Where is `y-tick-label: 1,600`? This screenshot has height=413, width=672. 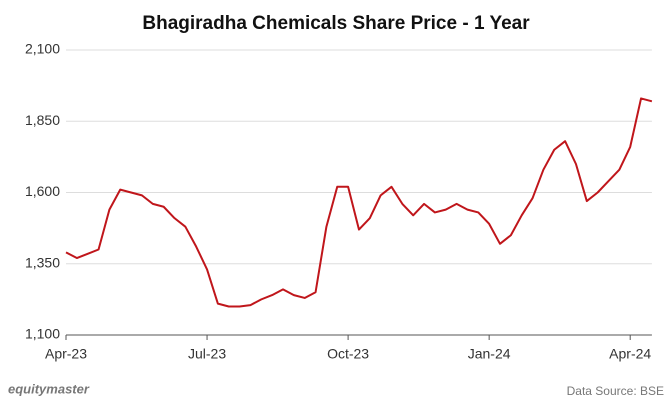
y-tick-label: 1,600 is located at coordinates (42, 191).